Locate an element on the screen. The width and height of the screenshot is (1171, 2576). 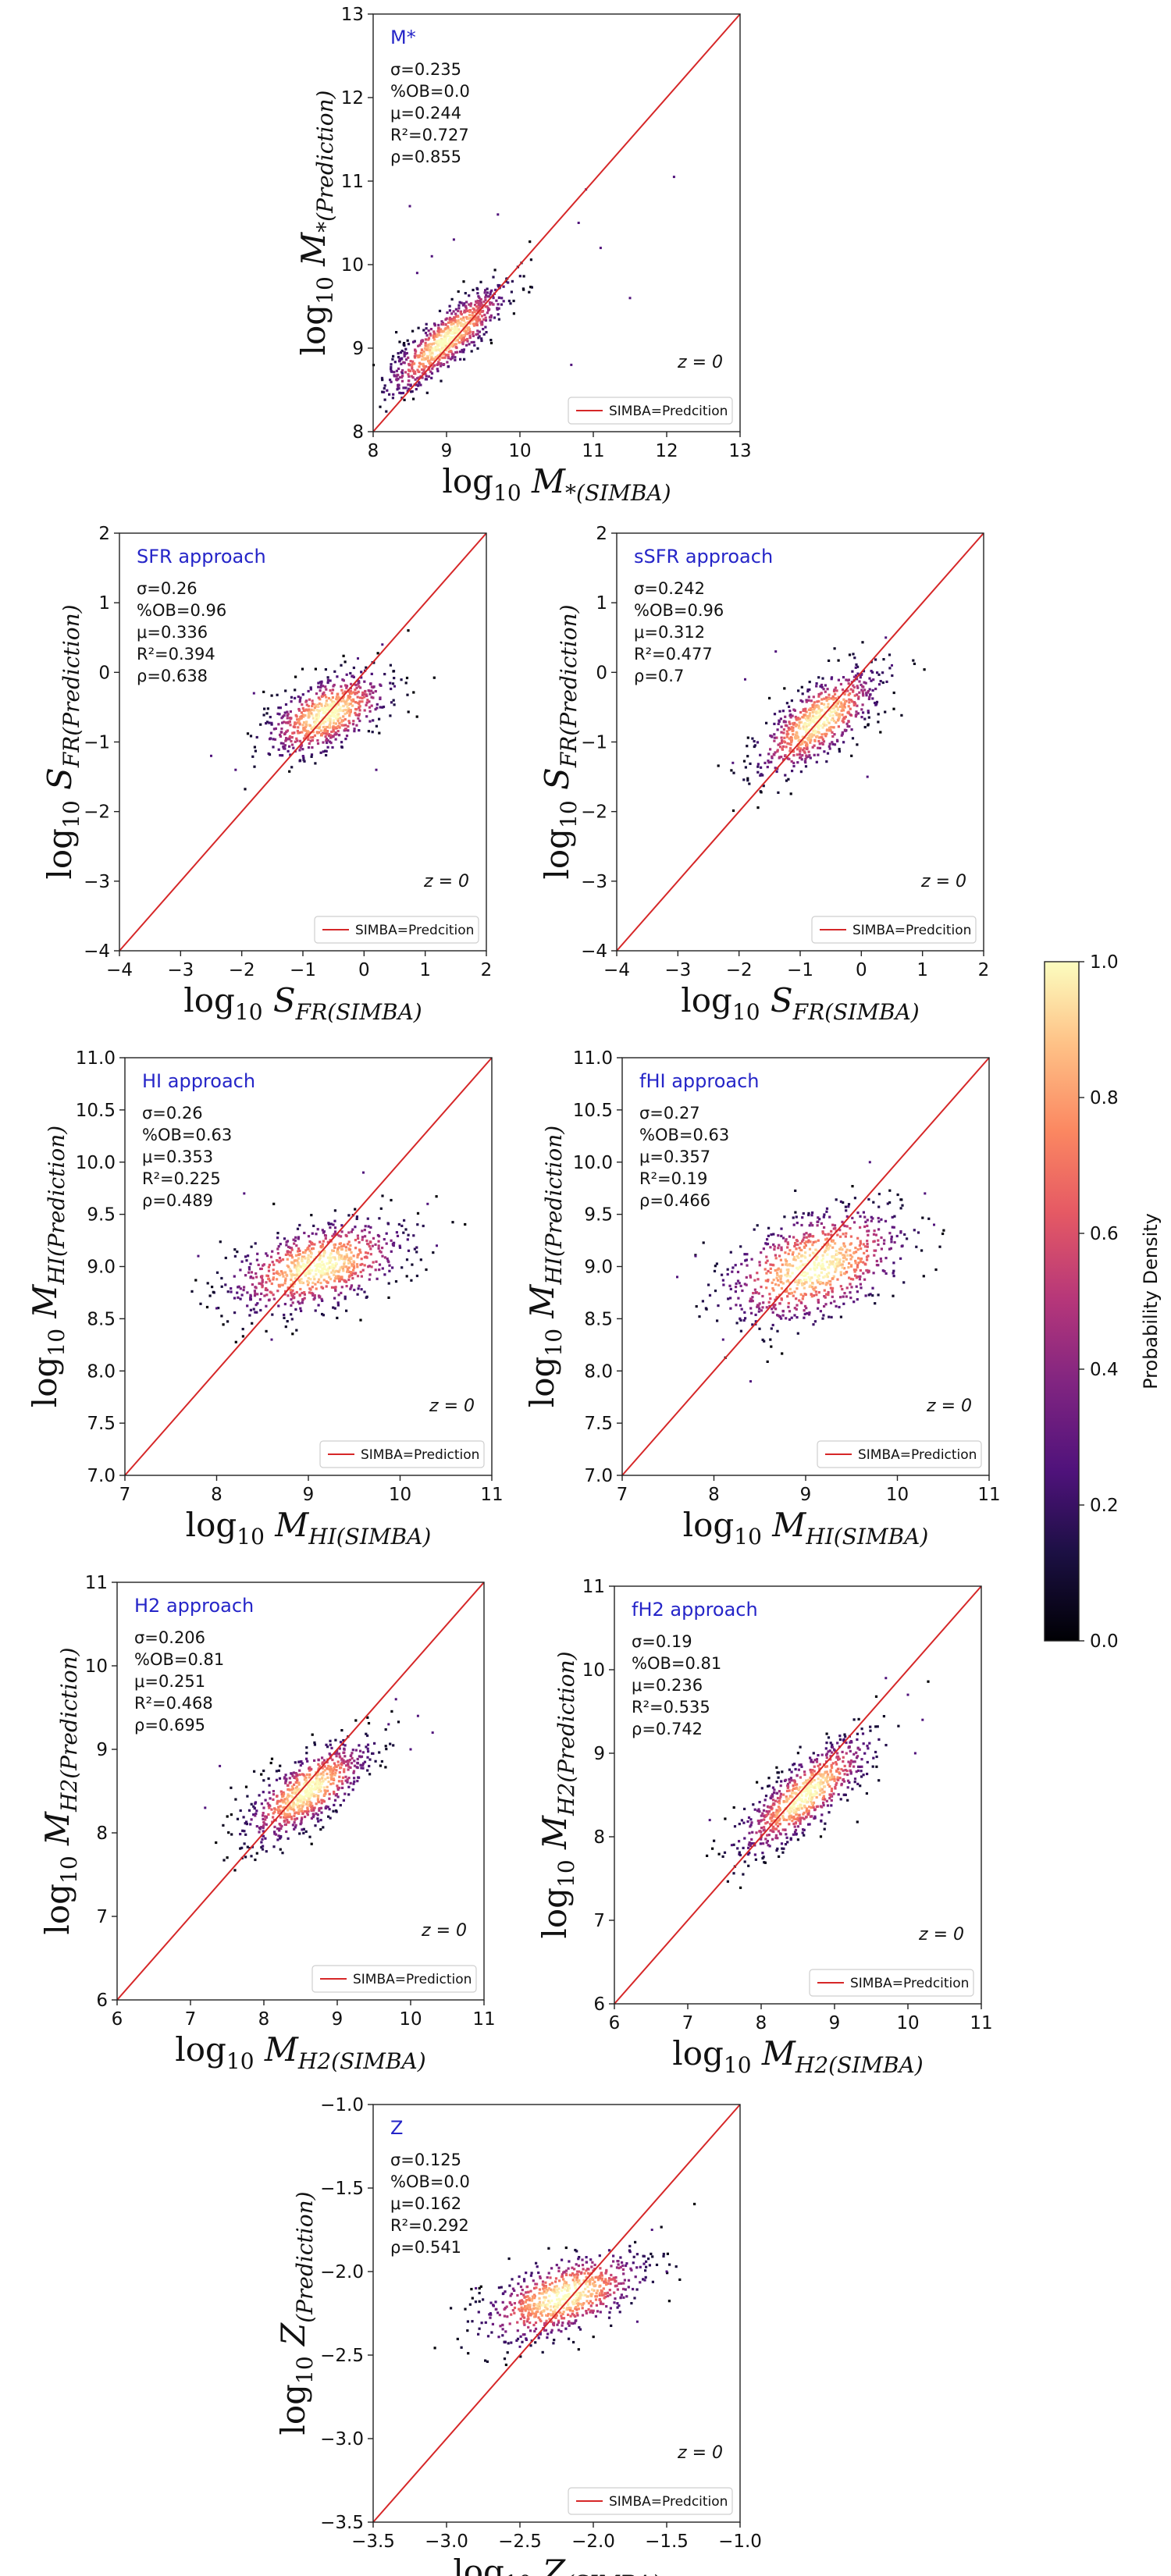
x-tick-label: 9 is located at coordinates (309, 1495).